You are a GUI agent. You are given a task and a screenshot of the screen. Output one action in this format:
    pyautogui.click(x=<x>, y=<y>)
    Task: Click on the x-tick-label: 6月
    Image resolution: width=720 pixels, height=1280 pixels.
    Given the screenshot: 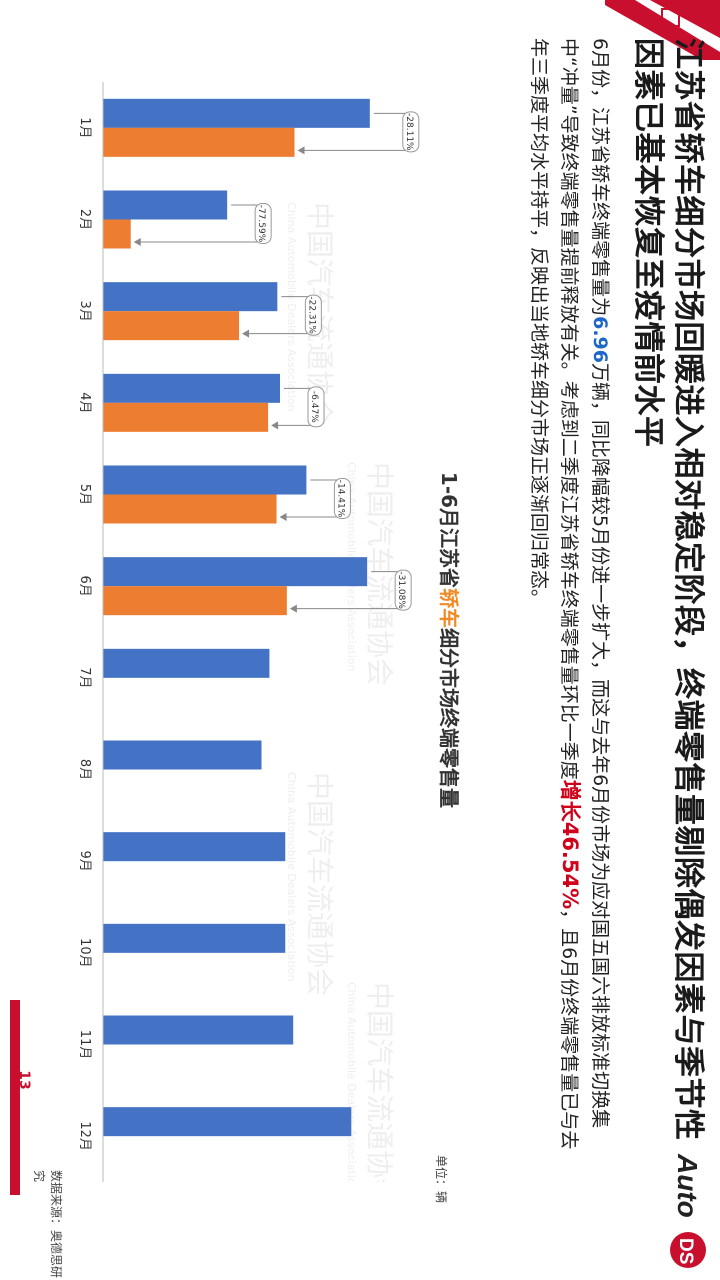 What is the action you would take?
    pyautogui.click(x=84, y=586)
    